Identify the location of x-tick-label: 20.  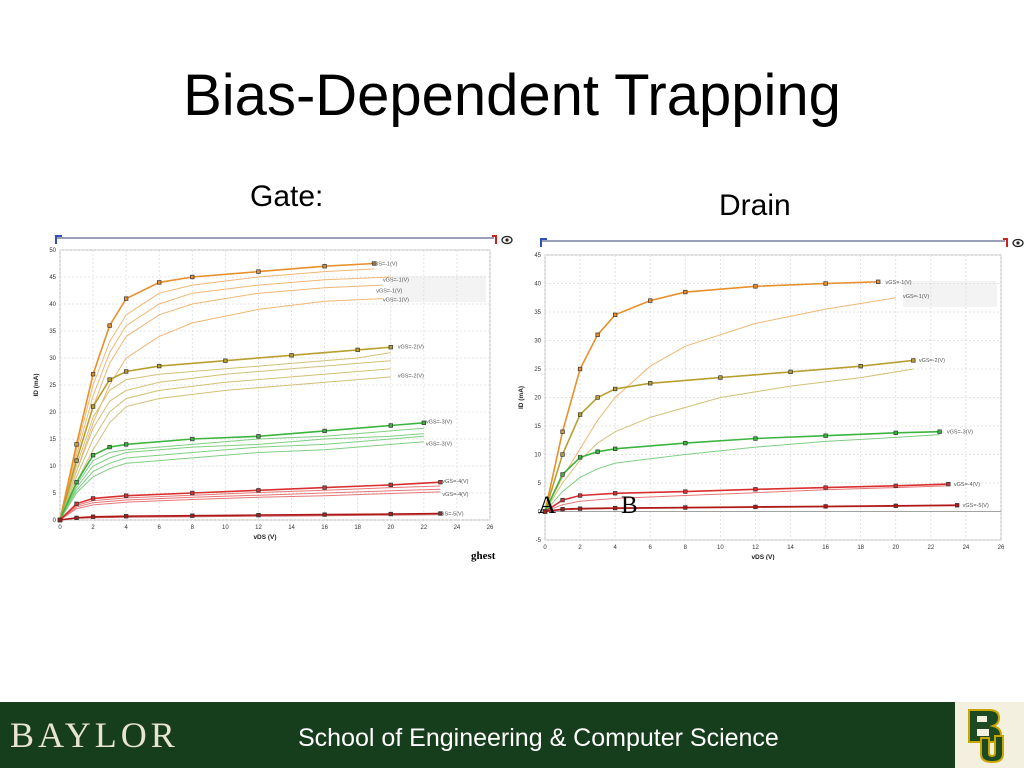
(390, 528).